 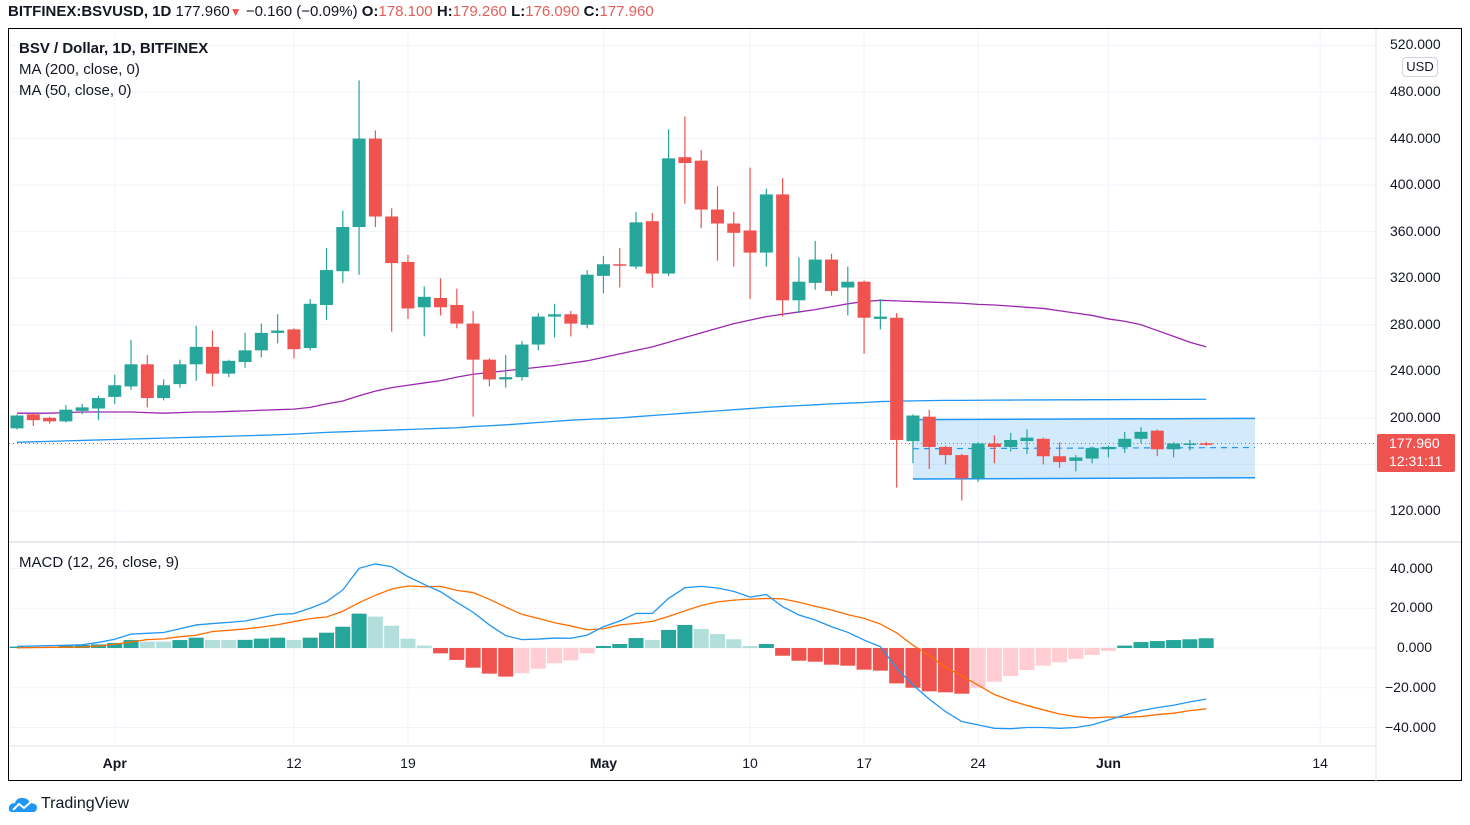 What do you see at coordinates (1415, 509) in the screenshot?
I see `price-tick-label: 120.000` at bounding box center [1415, 509].